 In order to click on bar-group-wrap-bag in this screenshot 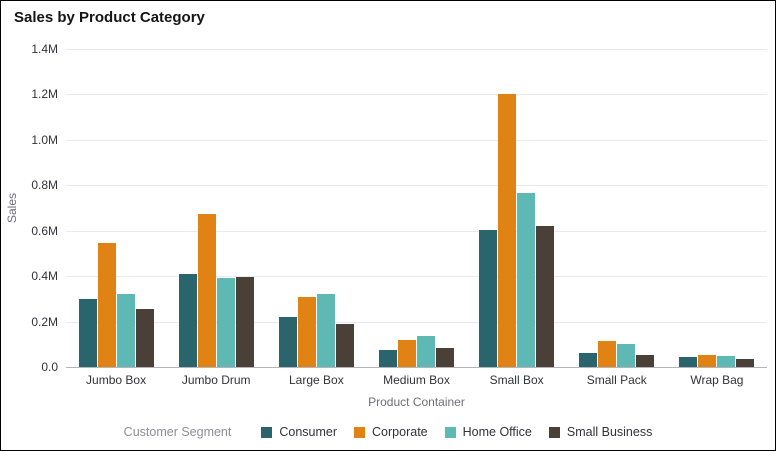, I will do `click(717, 208)`.